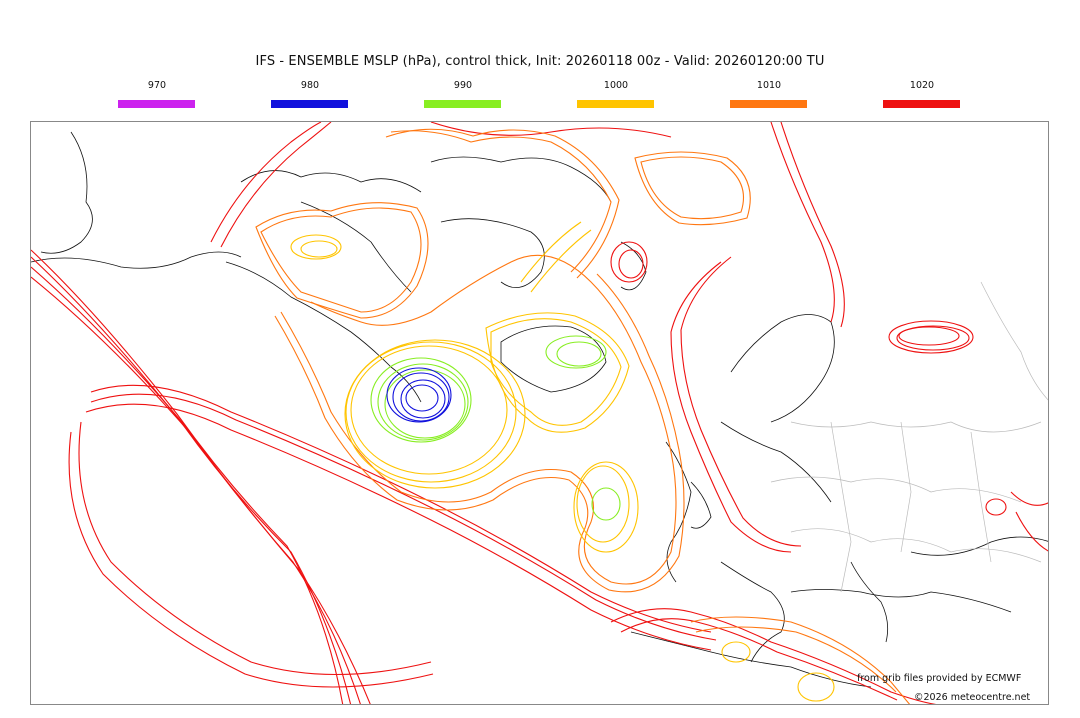 This screenshot has width=1080, height=718. Describe the element at coordinates (972, 697) in the screenshot. I see `copyright-credit: ©2026 meteocentre.net` at that location.